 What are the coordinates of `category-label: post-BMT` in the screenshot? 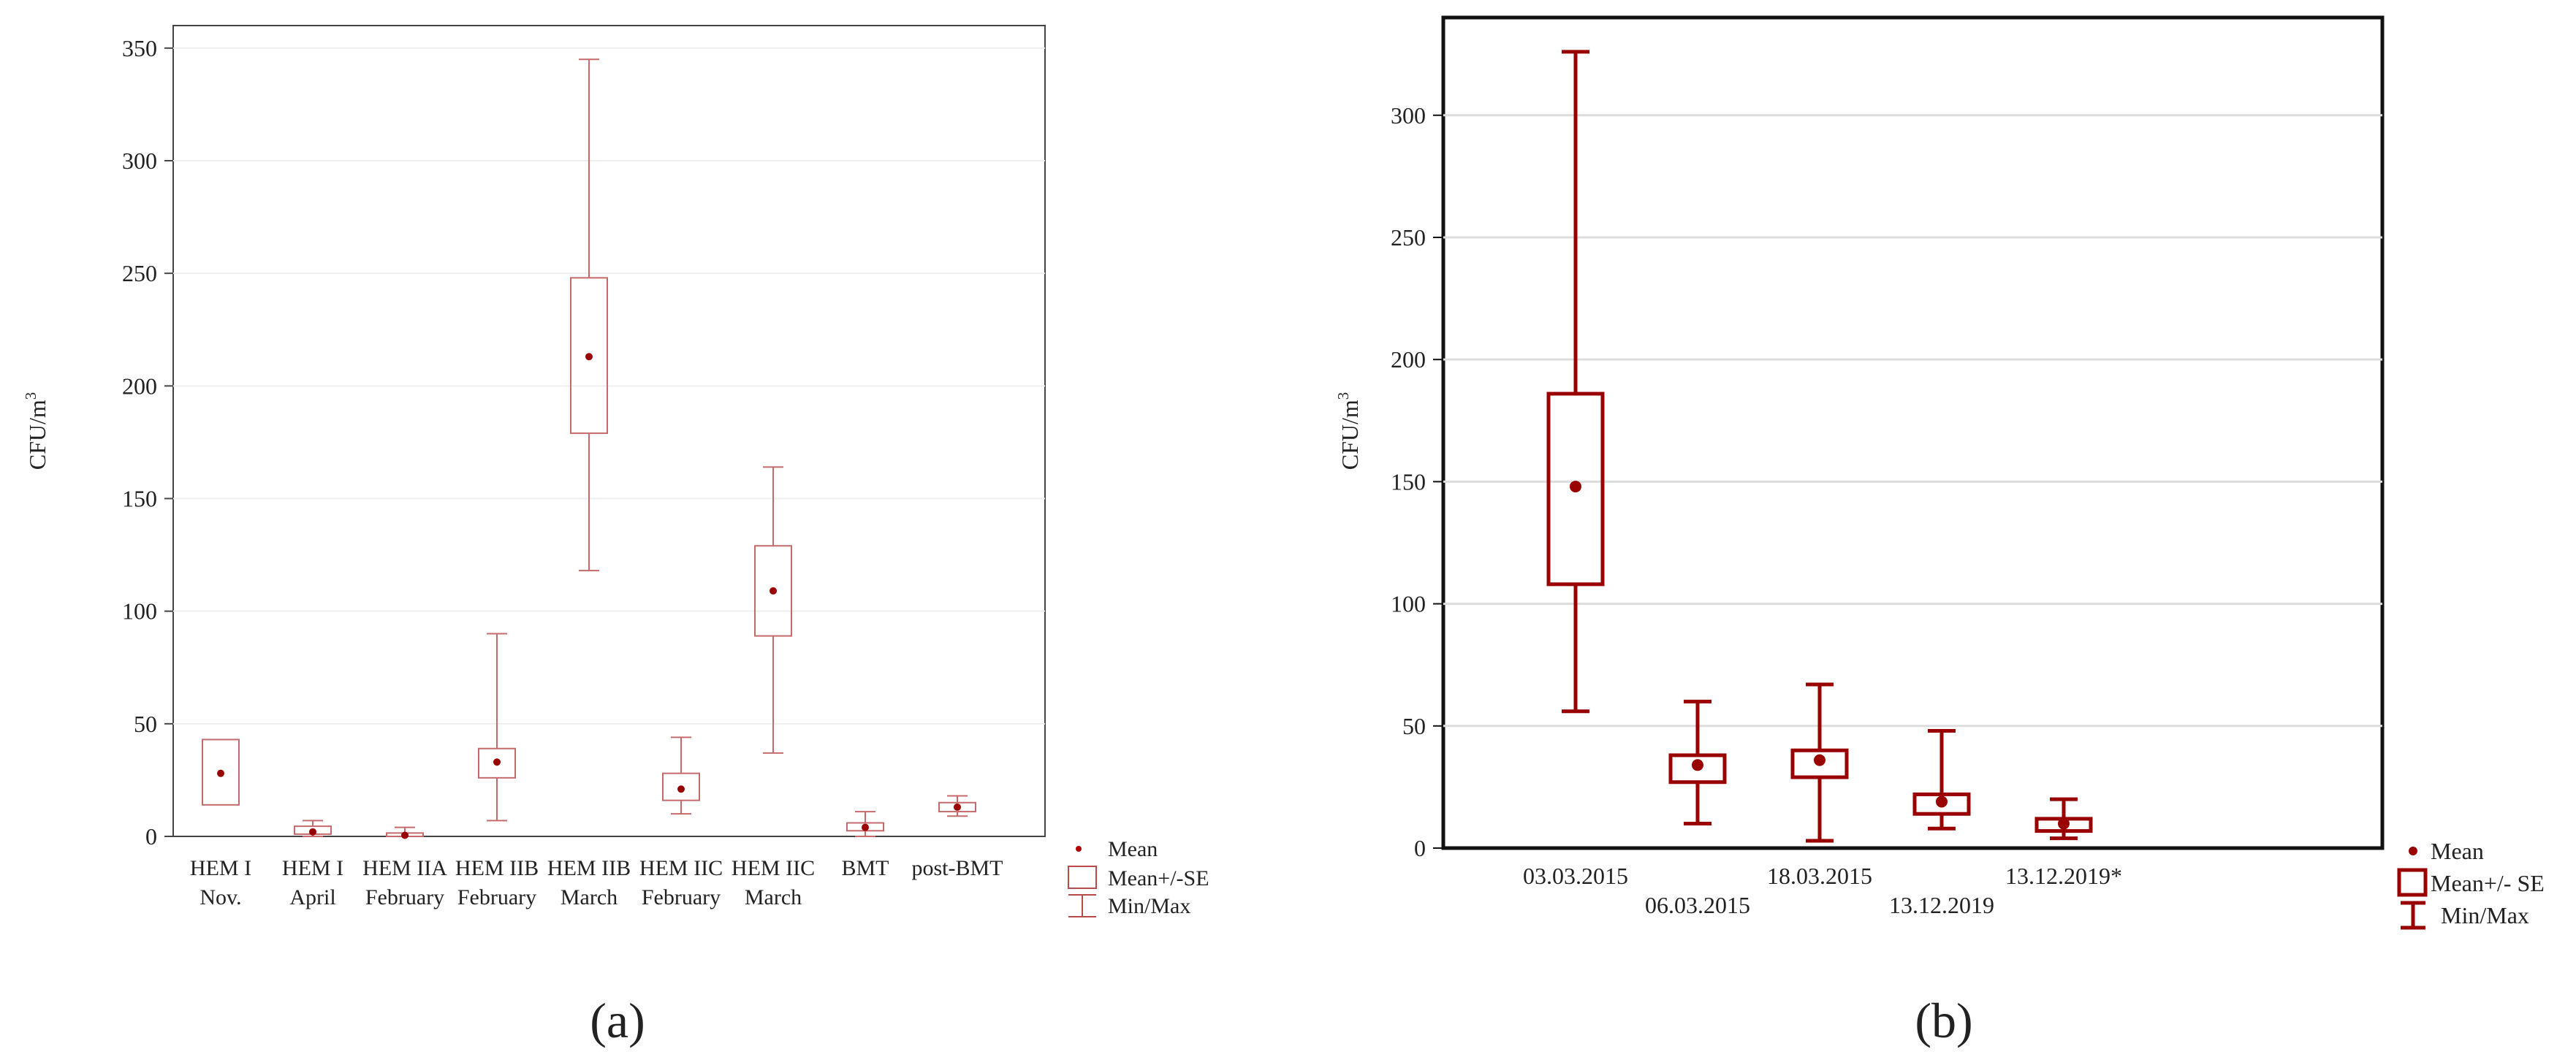 It's located at (957, 868).